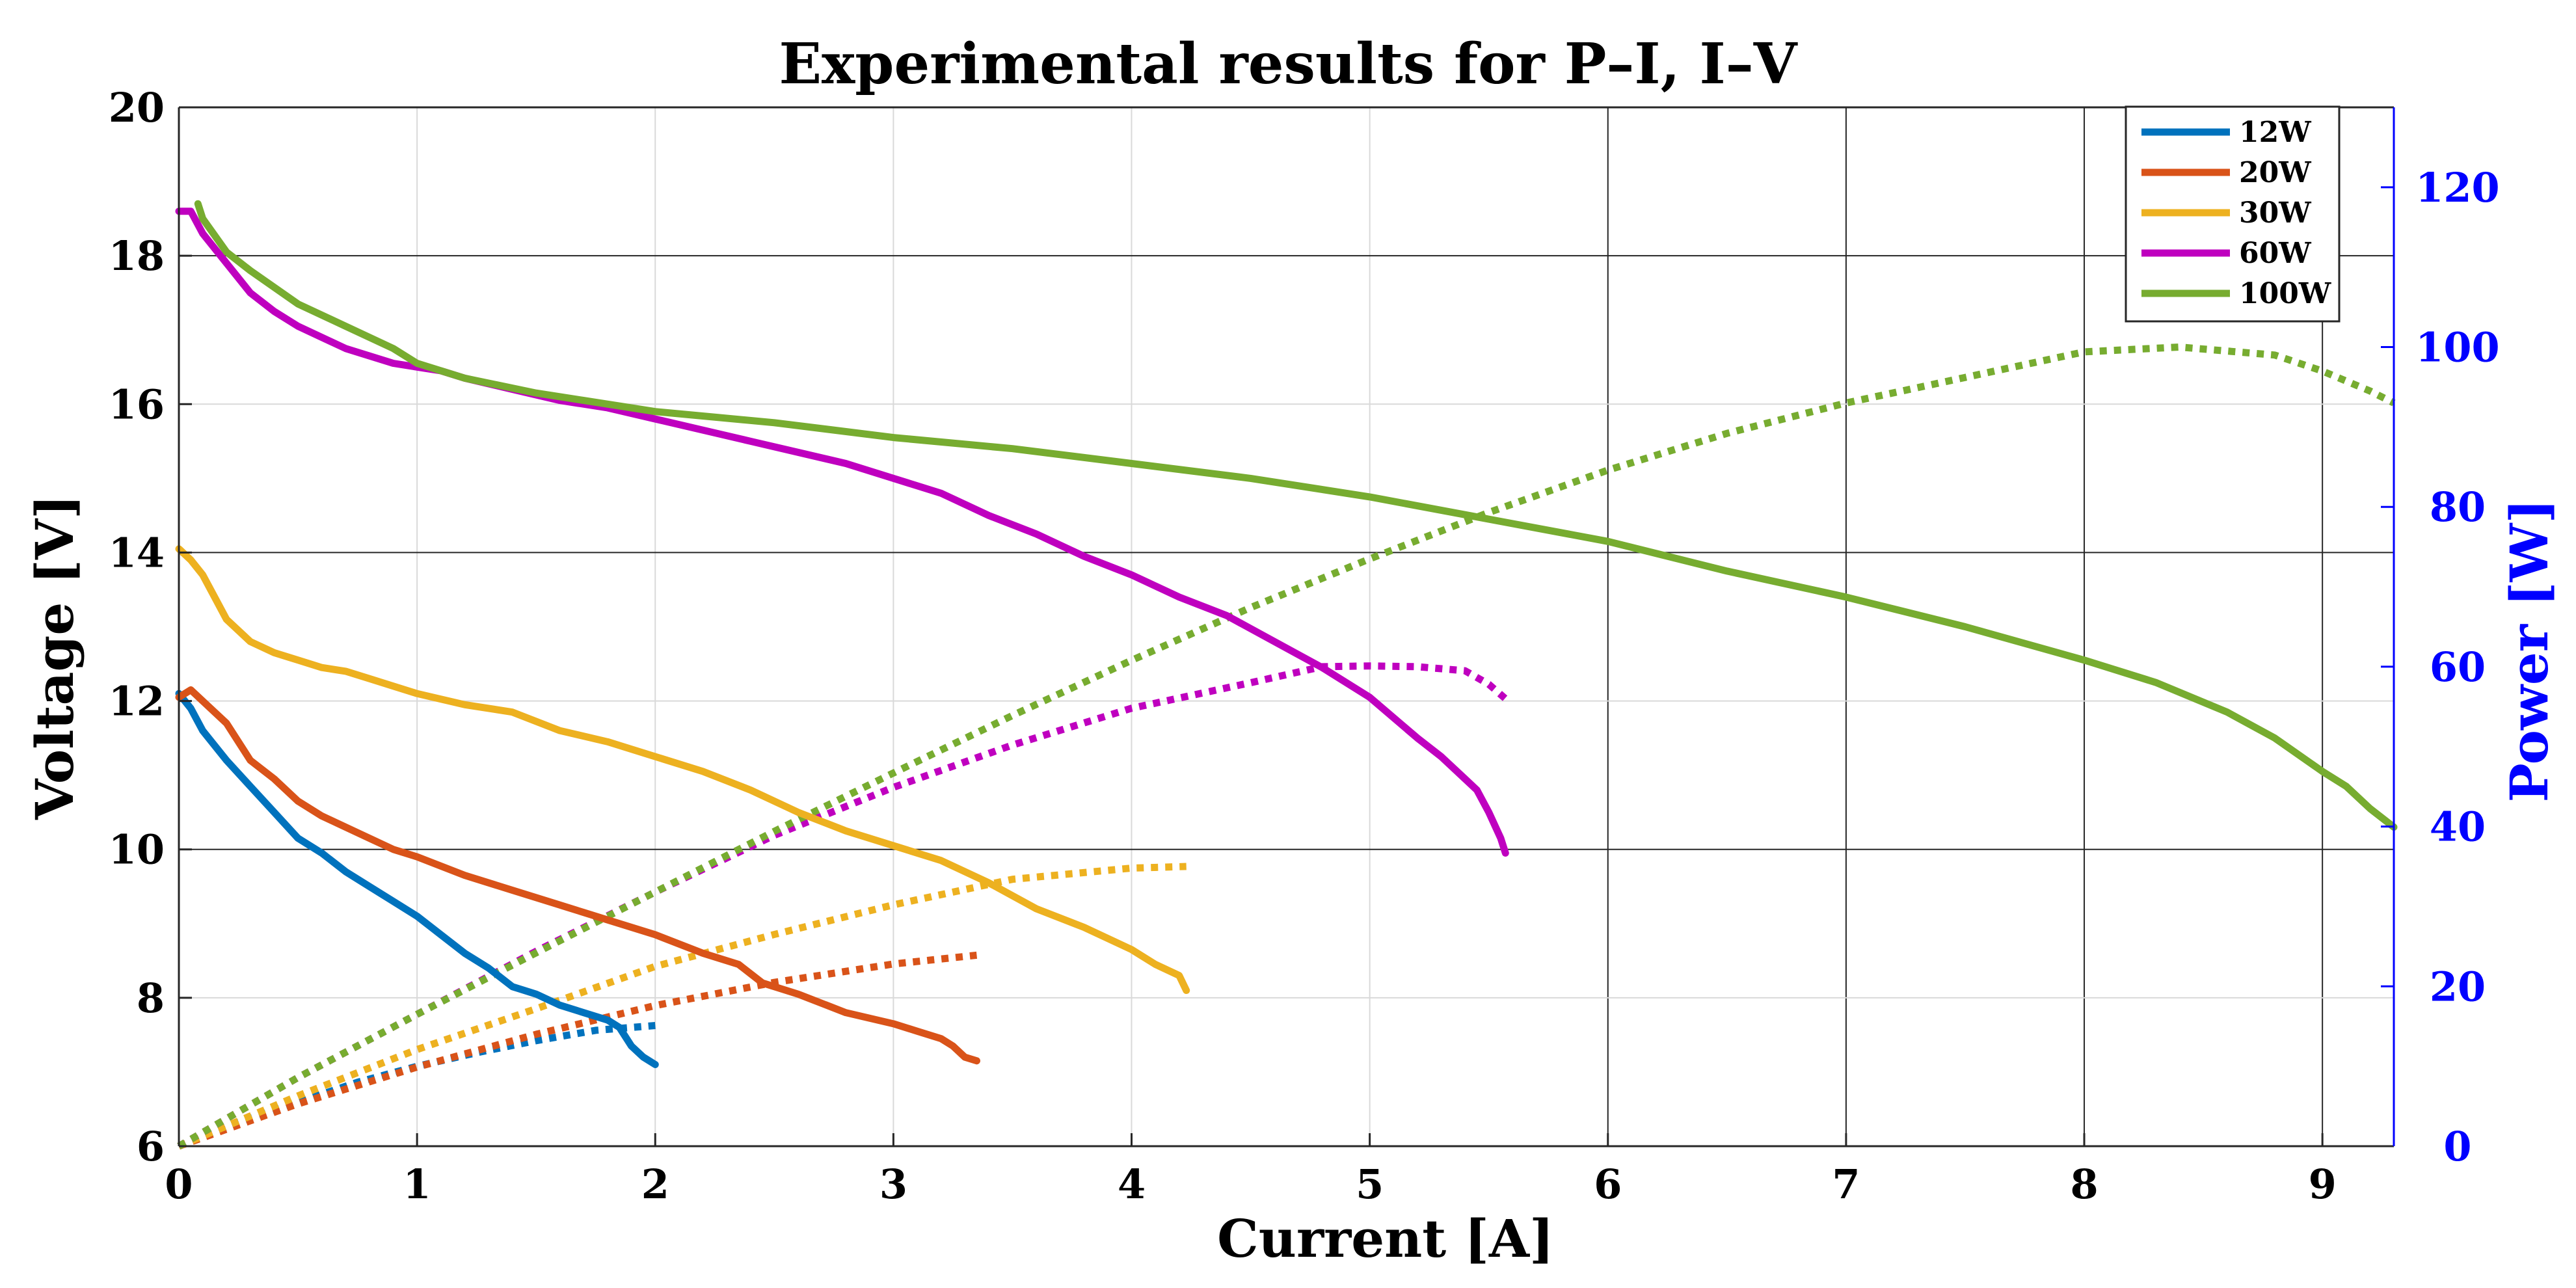 This screenshot has height=1288, width=2576. Describe the element at coordinates (417, 879) in the screenshot. I see `voltage-line-12W` at that location.